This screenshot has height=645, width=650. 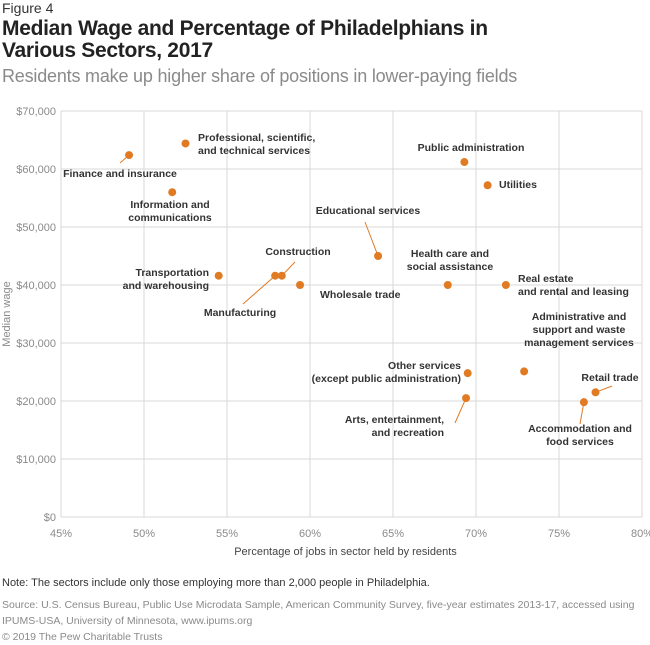 I want to click on data-label: Manufacturing, so click(x=240, y=313).